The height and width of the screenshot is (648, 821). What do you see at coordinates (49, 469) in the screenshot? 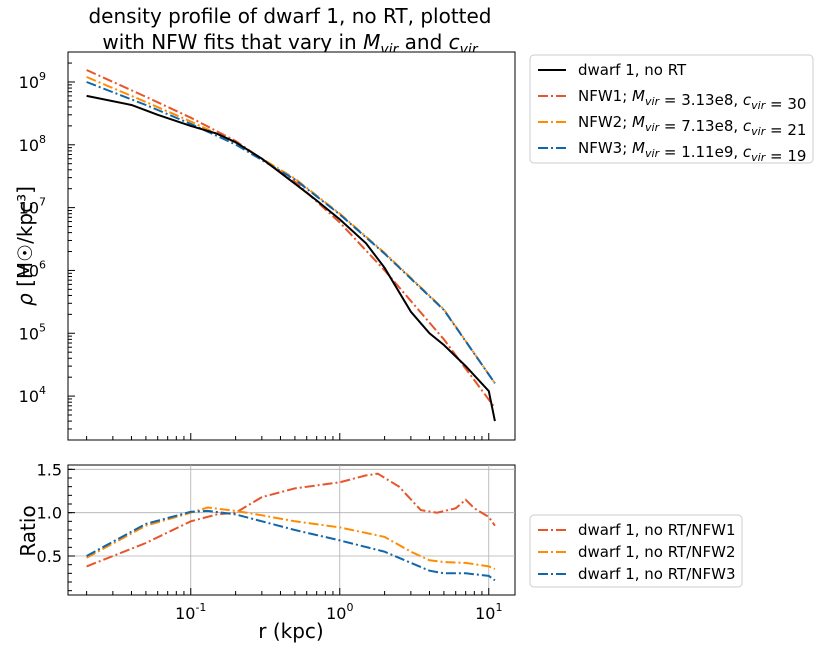
I see `tick-label: 1.5` at bounding box center [49, 469].